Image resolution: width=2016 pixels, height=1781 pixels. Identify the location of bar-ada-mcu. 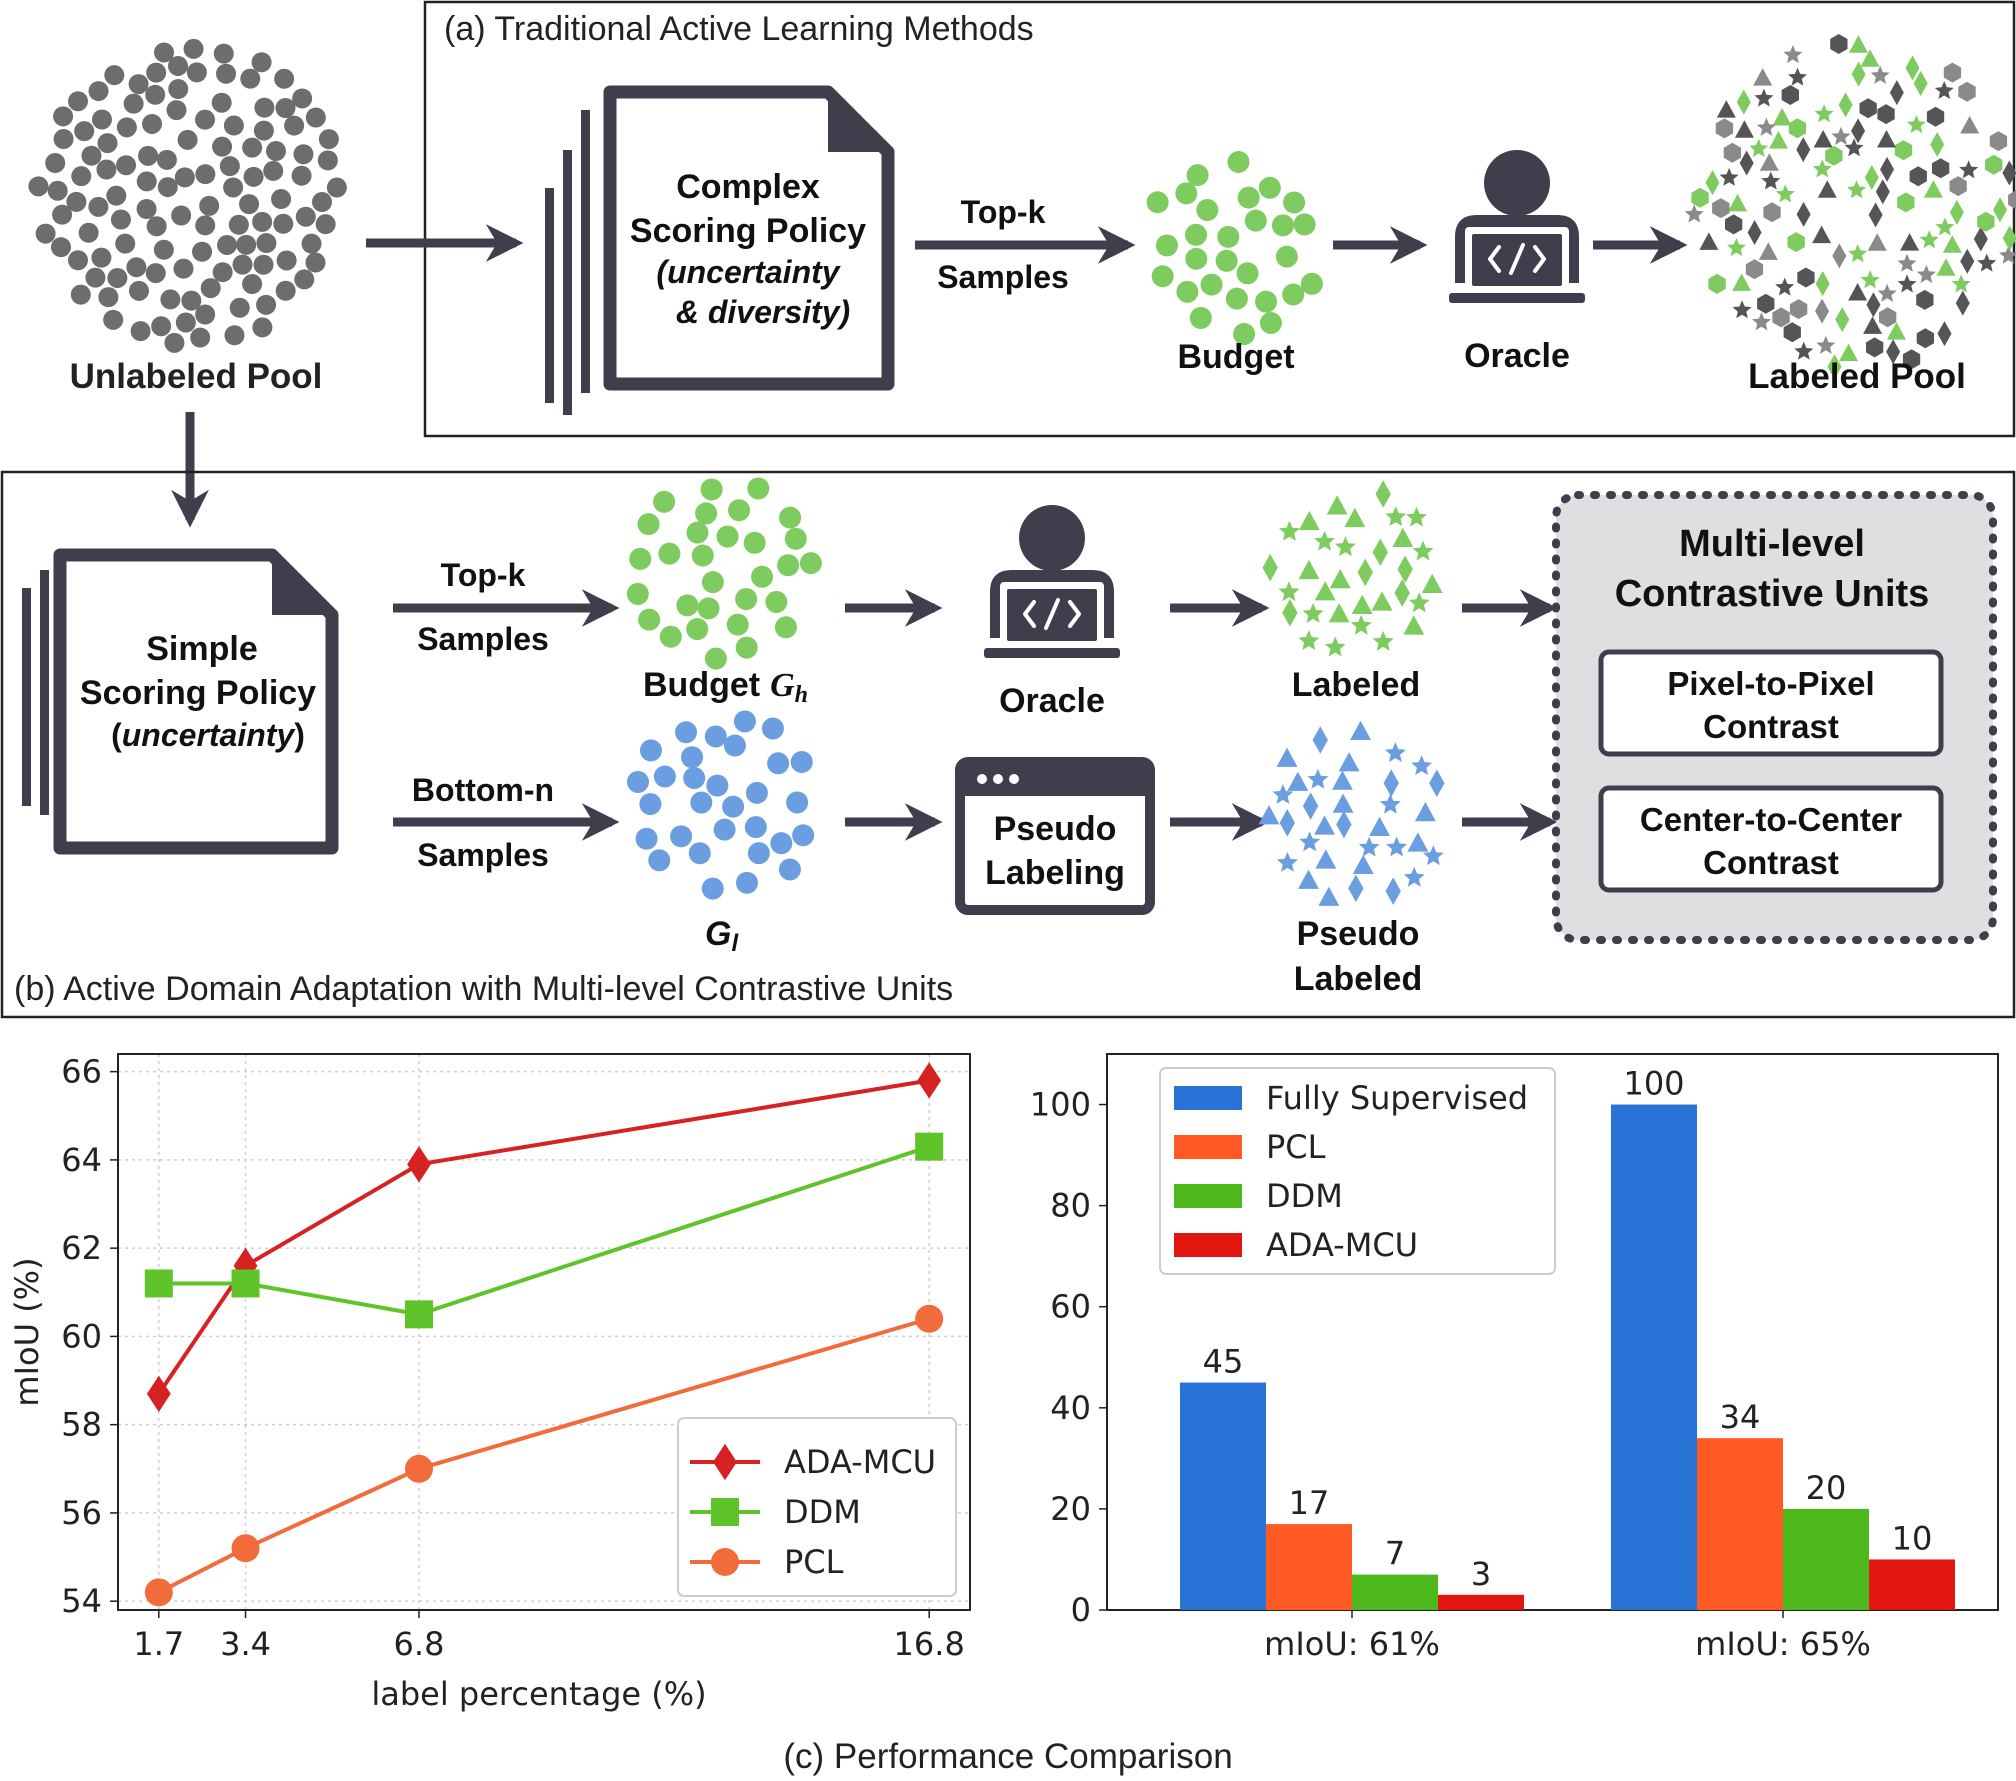
(1912, 1584).